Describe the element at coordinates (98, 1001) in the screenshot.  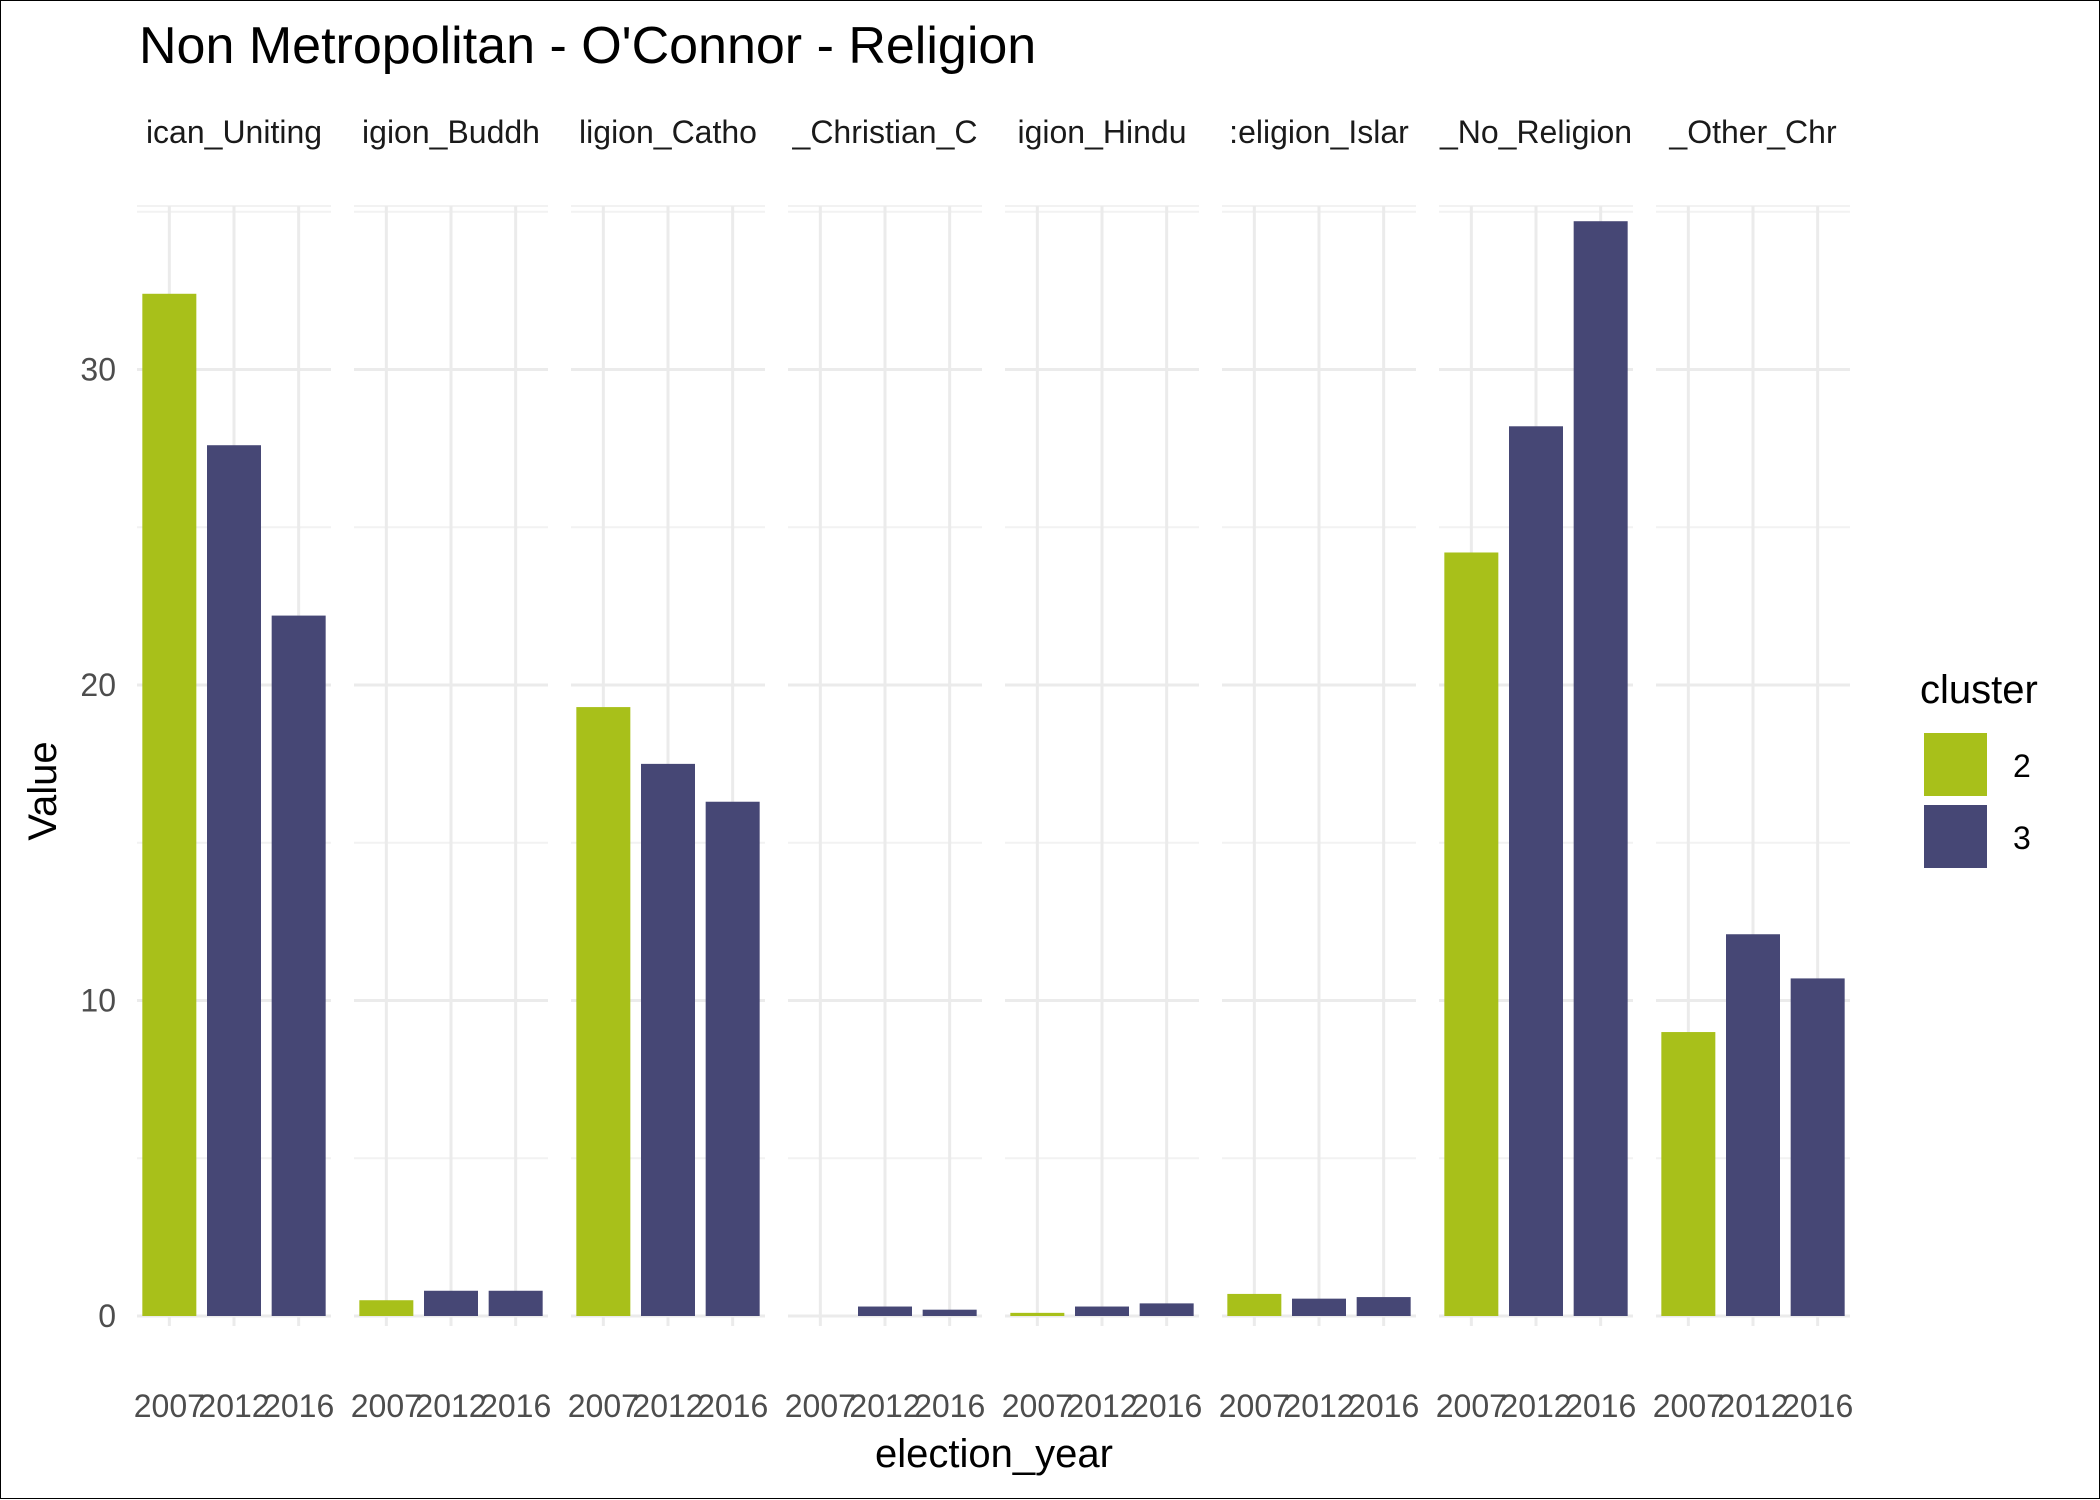
I see `y-tick-label: 10` at that location.